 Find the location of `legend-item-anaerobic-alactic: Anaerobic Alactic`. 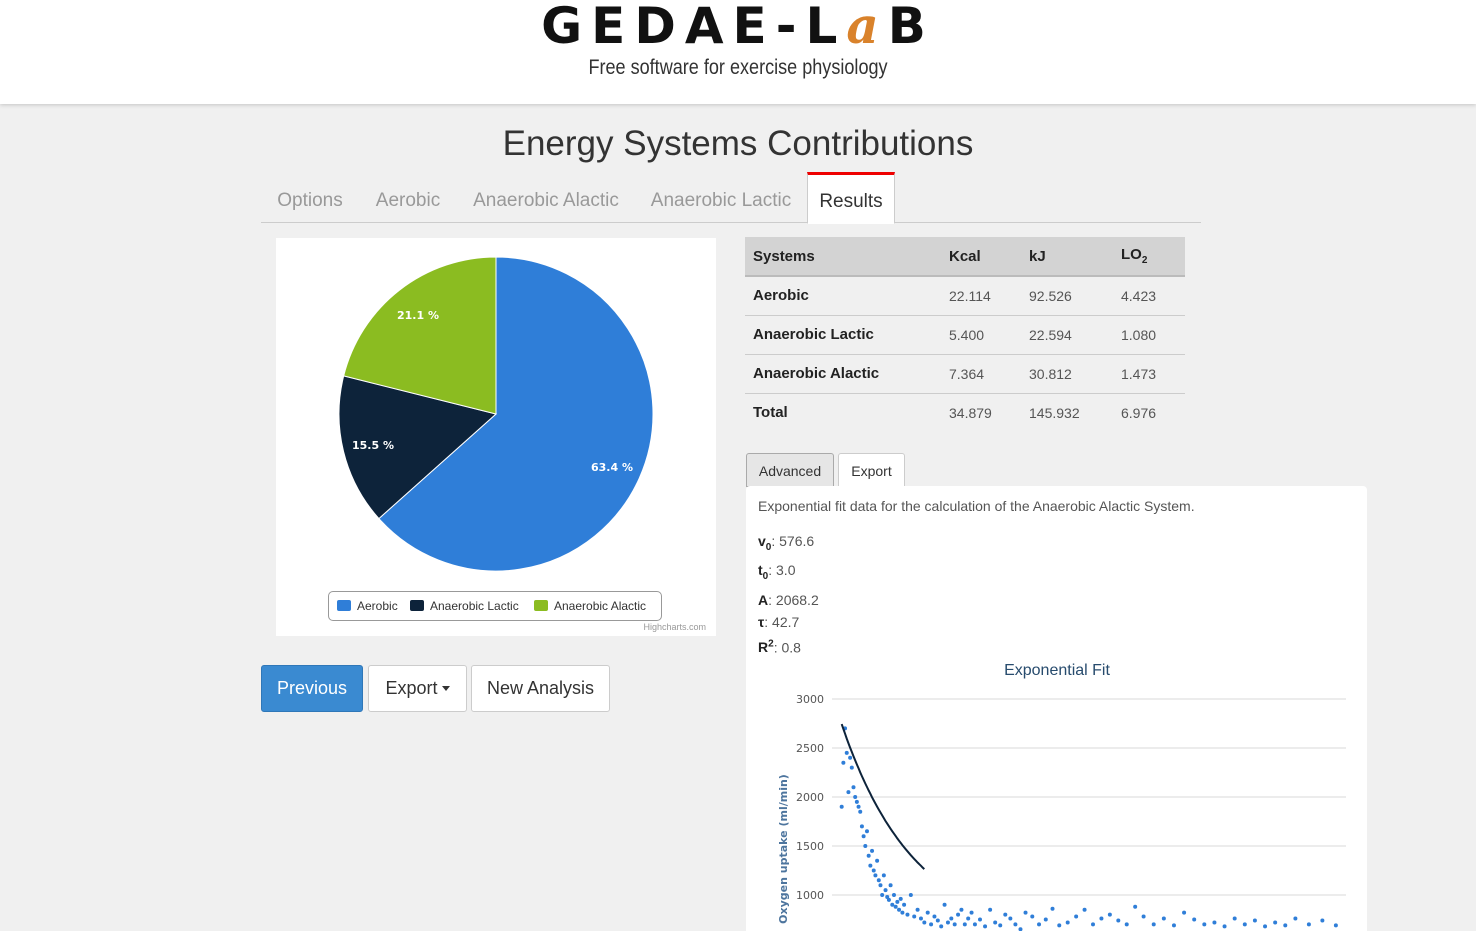

legend-item-anaerobic-alactic: Anaerobic Alactic is located at coordinates (590, 606).